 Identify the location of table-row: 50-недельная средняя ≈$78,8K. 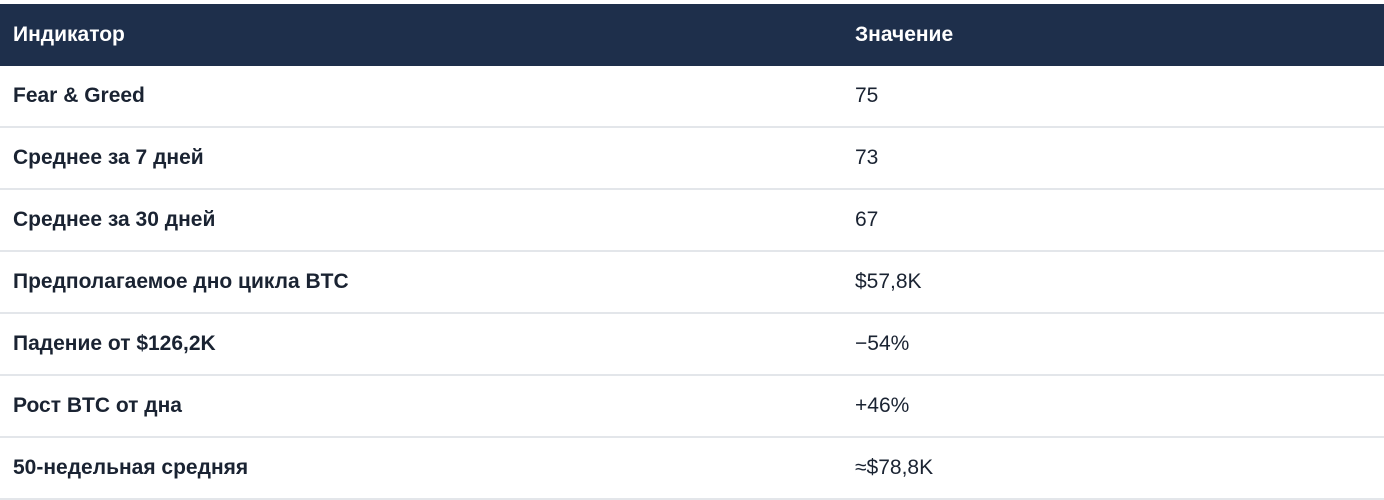
(692, 469).